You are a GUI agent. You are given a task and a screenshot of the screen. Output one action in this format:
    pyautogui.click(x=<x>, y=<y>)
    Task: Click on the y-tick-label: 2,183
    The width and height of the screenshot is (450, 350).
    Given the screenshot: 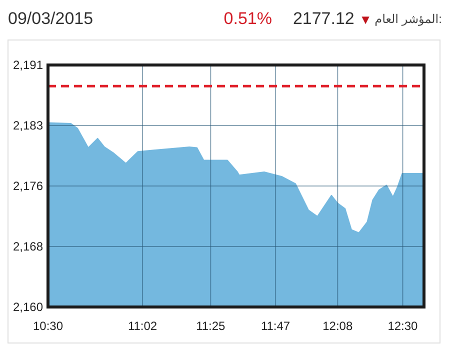 What is the action you would take?
    pyautogui.click(x=28, y=125)
    